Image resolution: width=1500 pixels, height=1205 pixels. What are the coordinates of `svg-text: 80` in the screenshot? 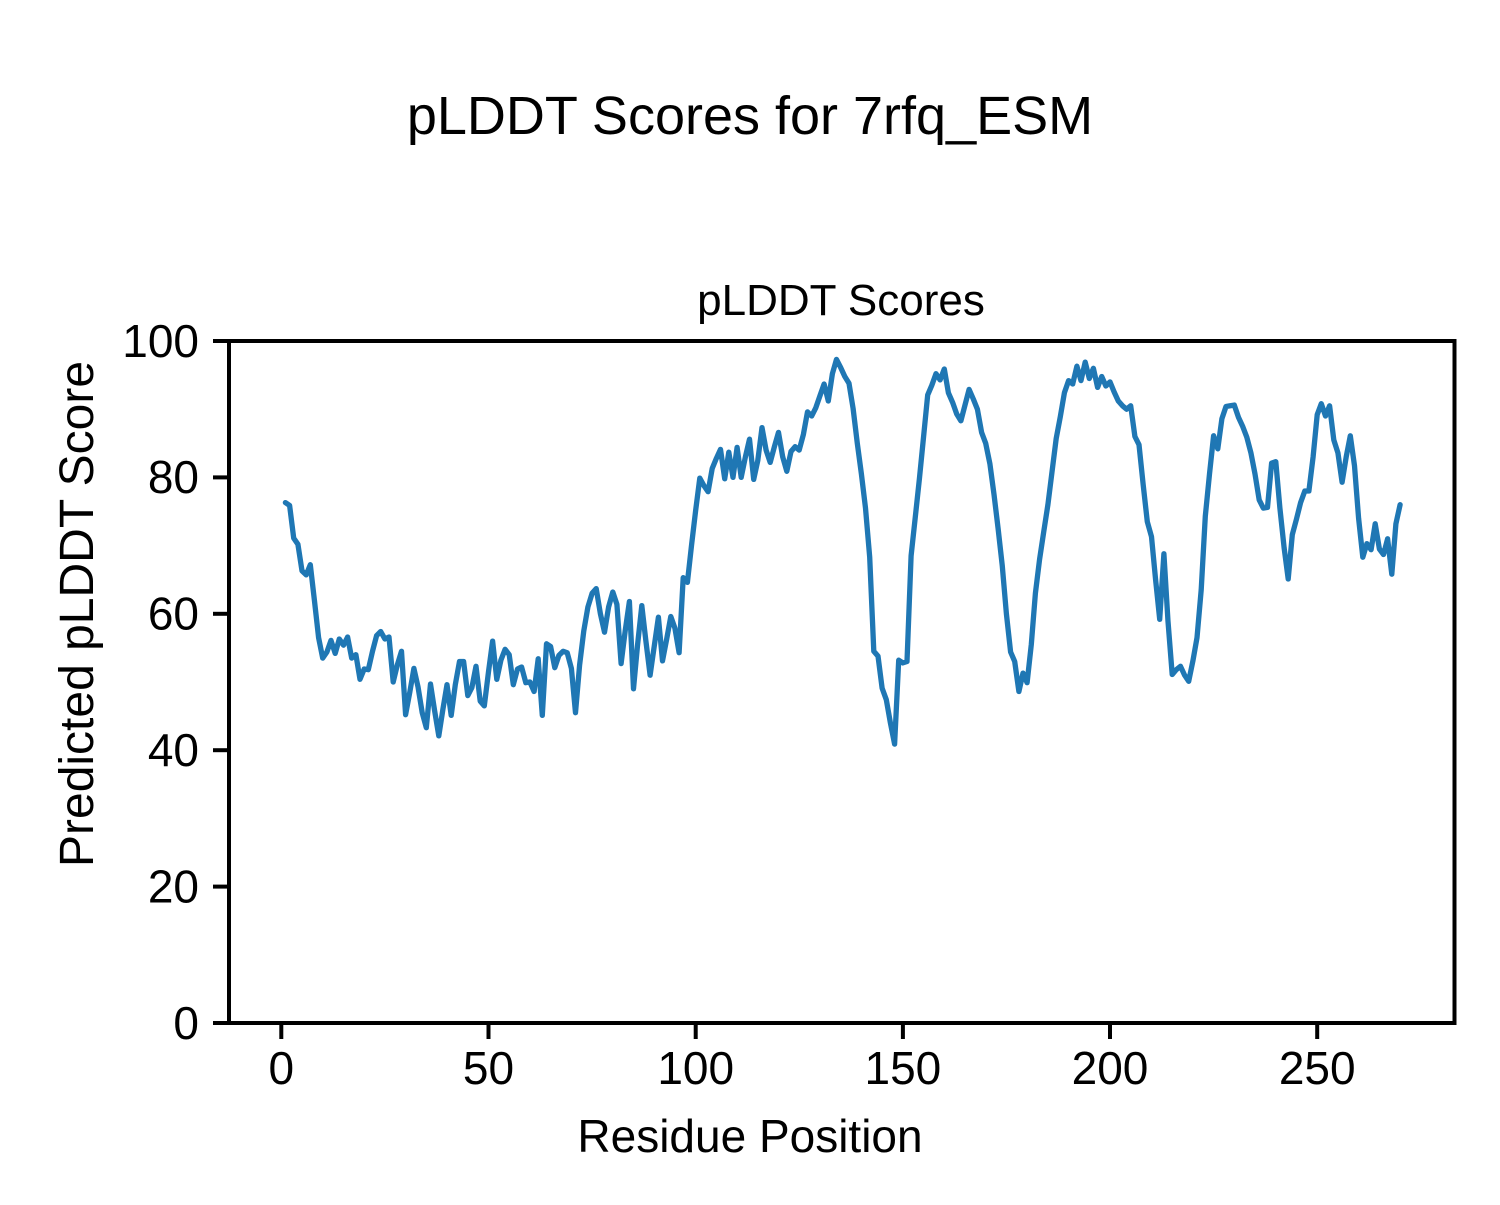 It's located at (173, 477).